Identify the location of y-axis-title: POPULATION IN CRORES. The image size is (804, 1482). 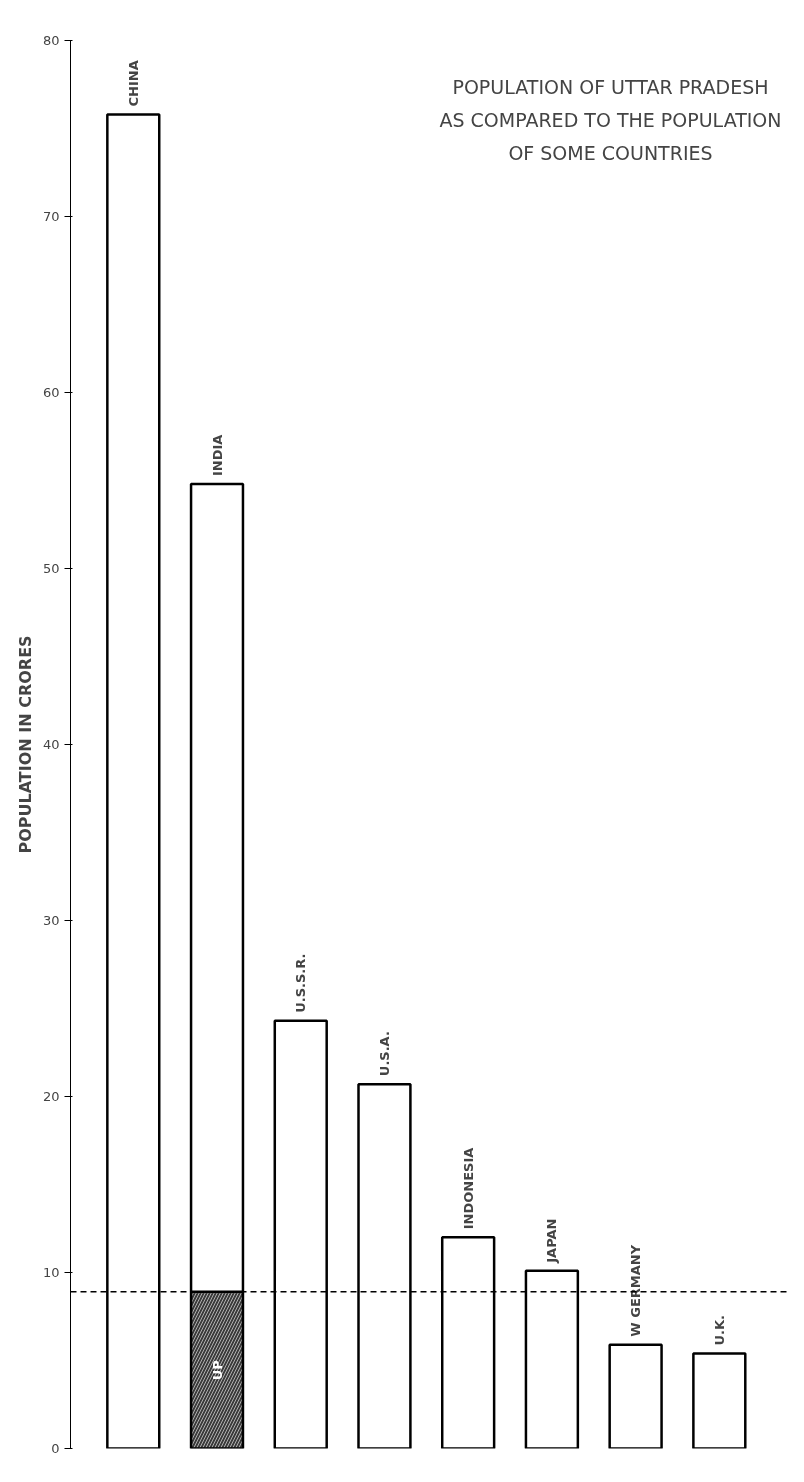
(25, 744).